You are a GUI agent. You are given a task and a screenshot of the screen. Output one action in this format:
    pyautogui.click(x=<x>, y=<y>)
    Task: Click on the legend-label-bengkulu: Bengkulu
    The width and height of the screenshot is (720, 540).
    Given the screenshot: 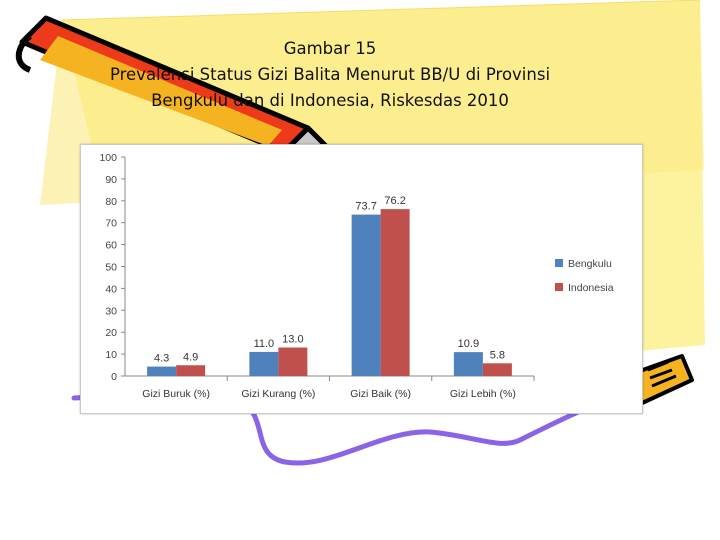 What is the action you would take?
    pyautogui.click(x=590, y=264)
    